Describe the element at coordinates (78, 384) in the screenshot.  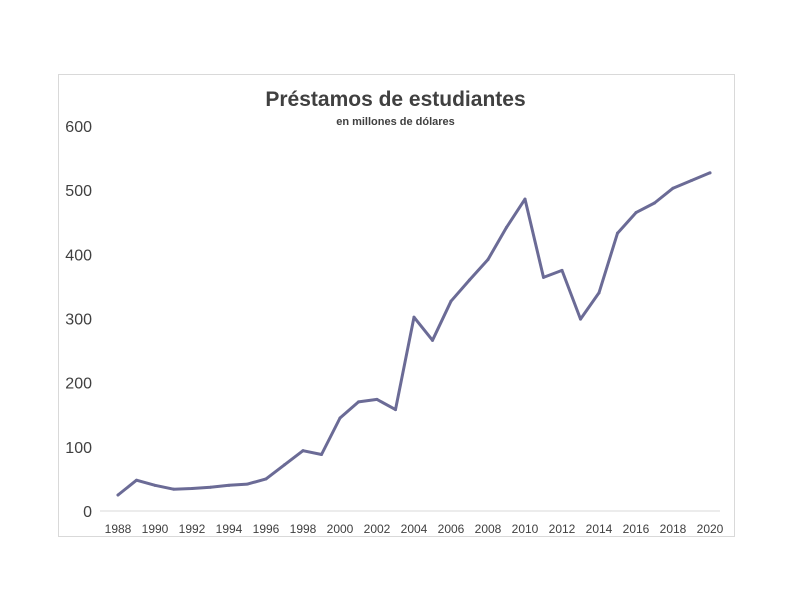
I see `y-tick-label: 200` at that location.